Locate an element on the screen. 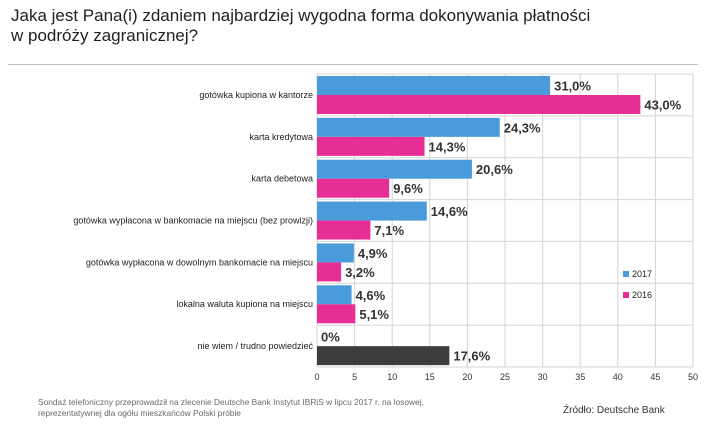  data-label-2017: 4,6% is located at coordinates (371, 295).